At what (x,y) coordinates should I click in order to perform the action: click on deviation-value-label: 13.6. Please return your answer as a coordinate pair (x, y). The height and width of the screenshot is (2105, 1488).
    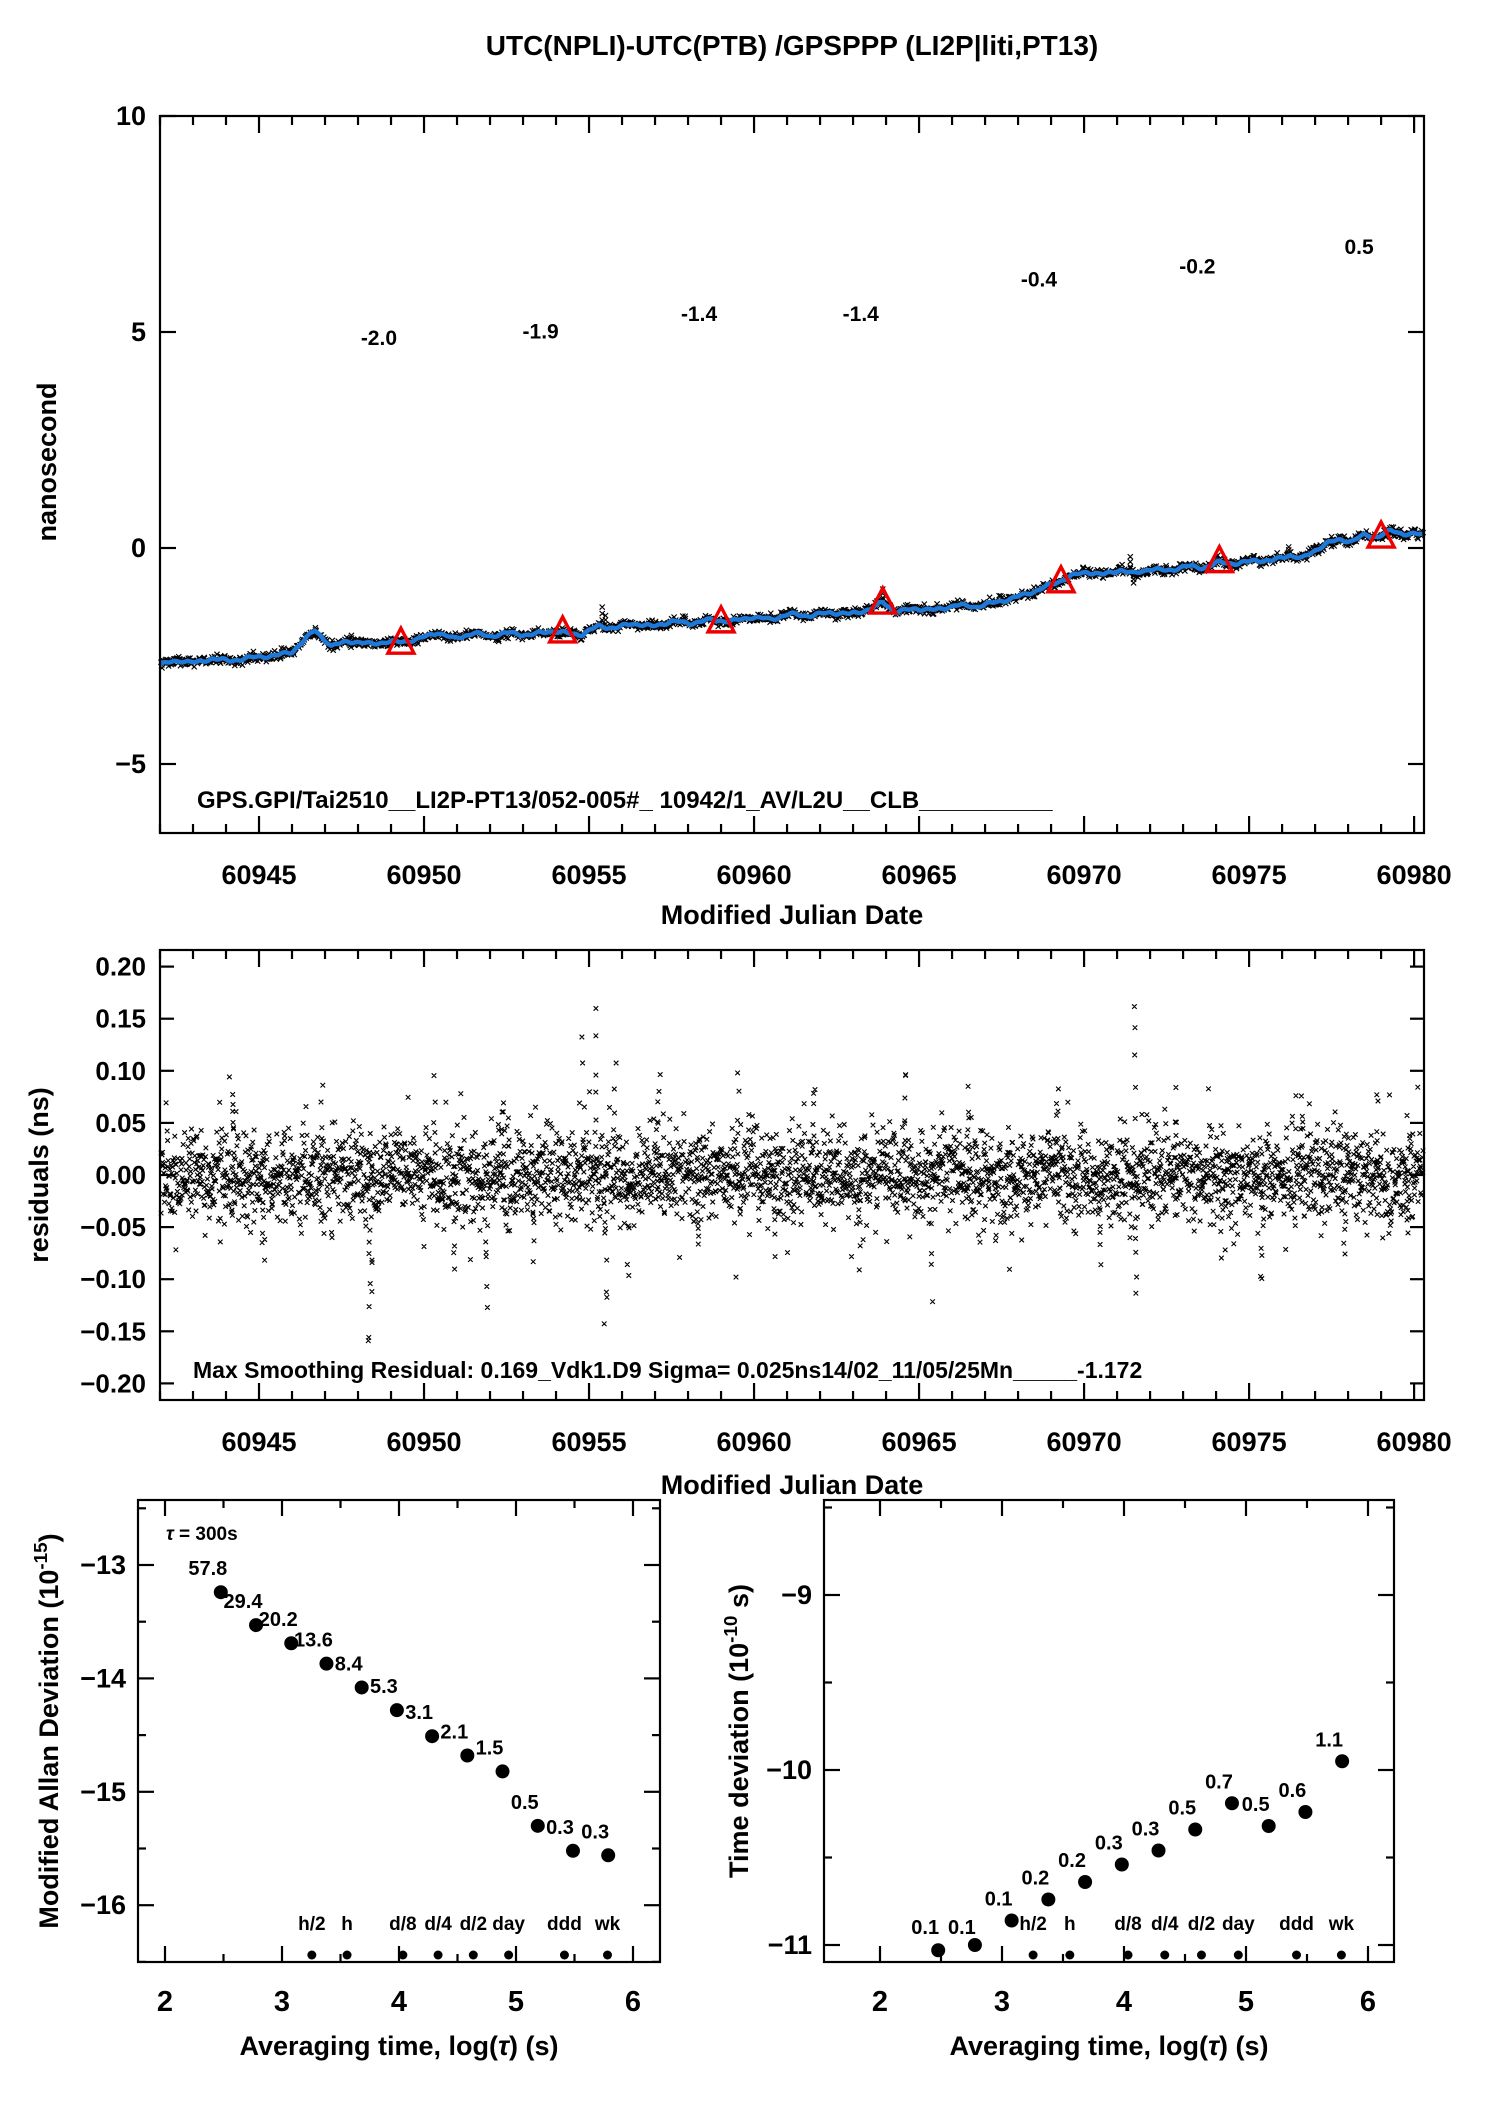
    Looking at the image, I should click on (313, 1641).